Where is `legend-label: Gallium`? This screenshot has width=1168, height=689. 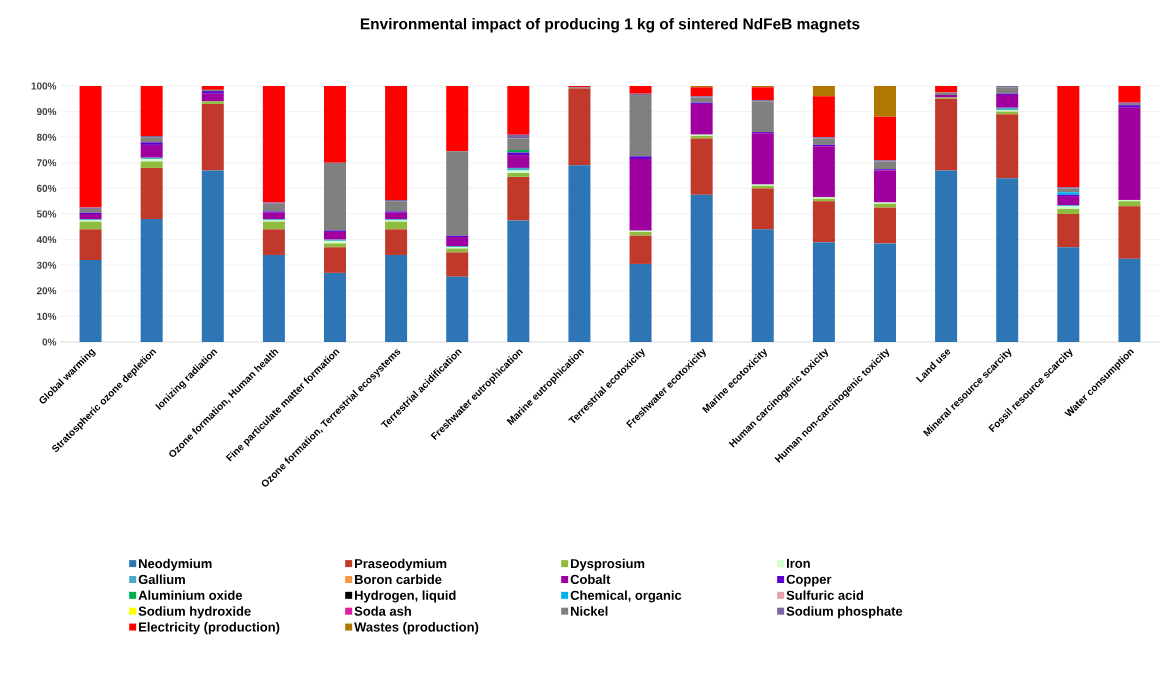 legend-label: Gallium is located at coordinates (161, 579).